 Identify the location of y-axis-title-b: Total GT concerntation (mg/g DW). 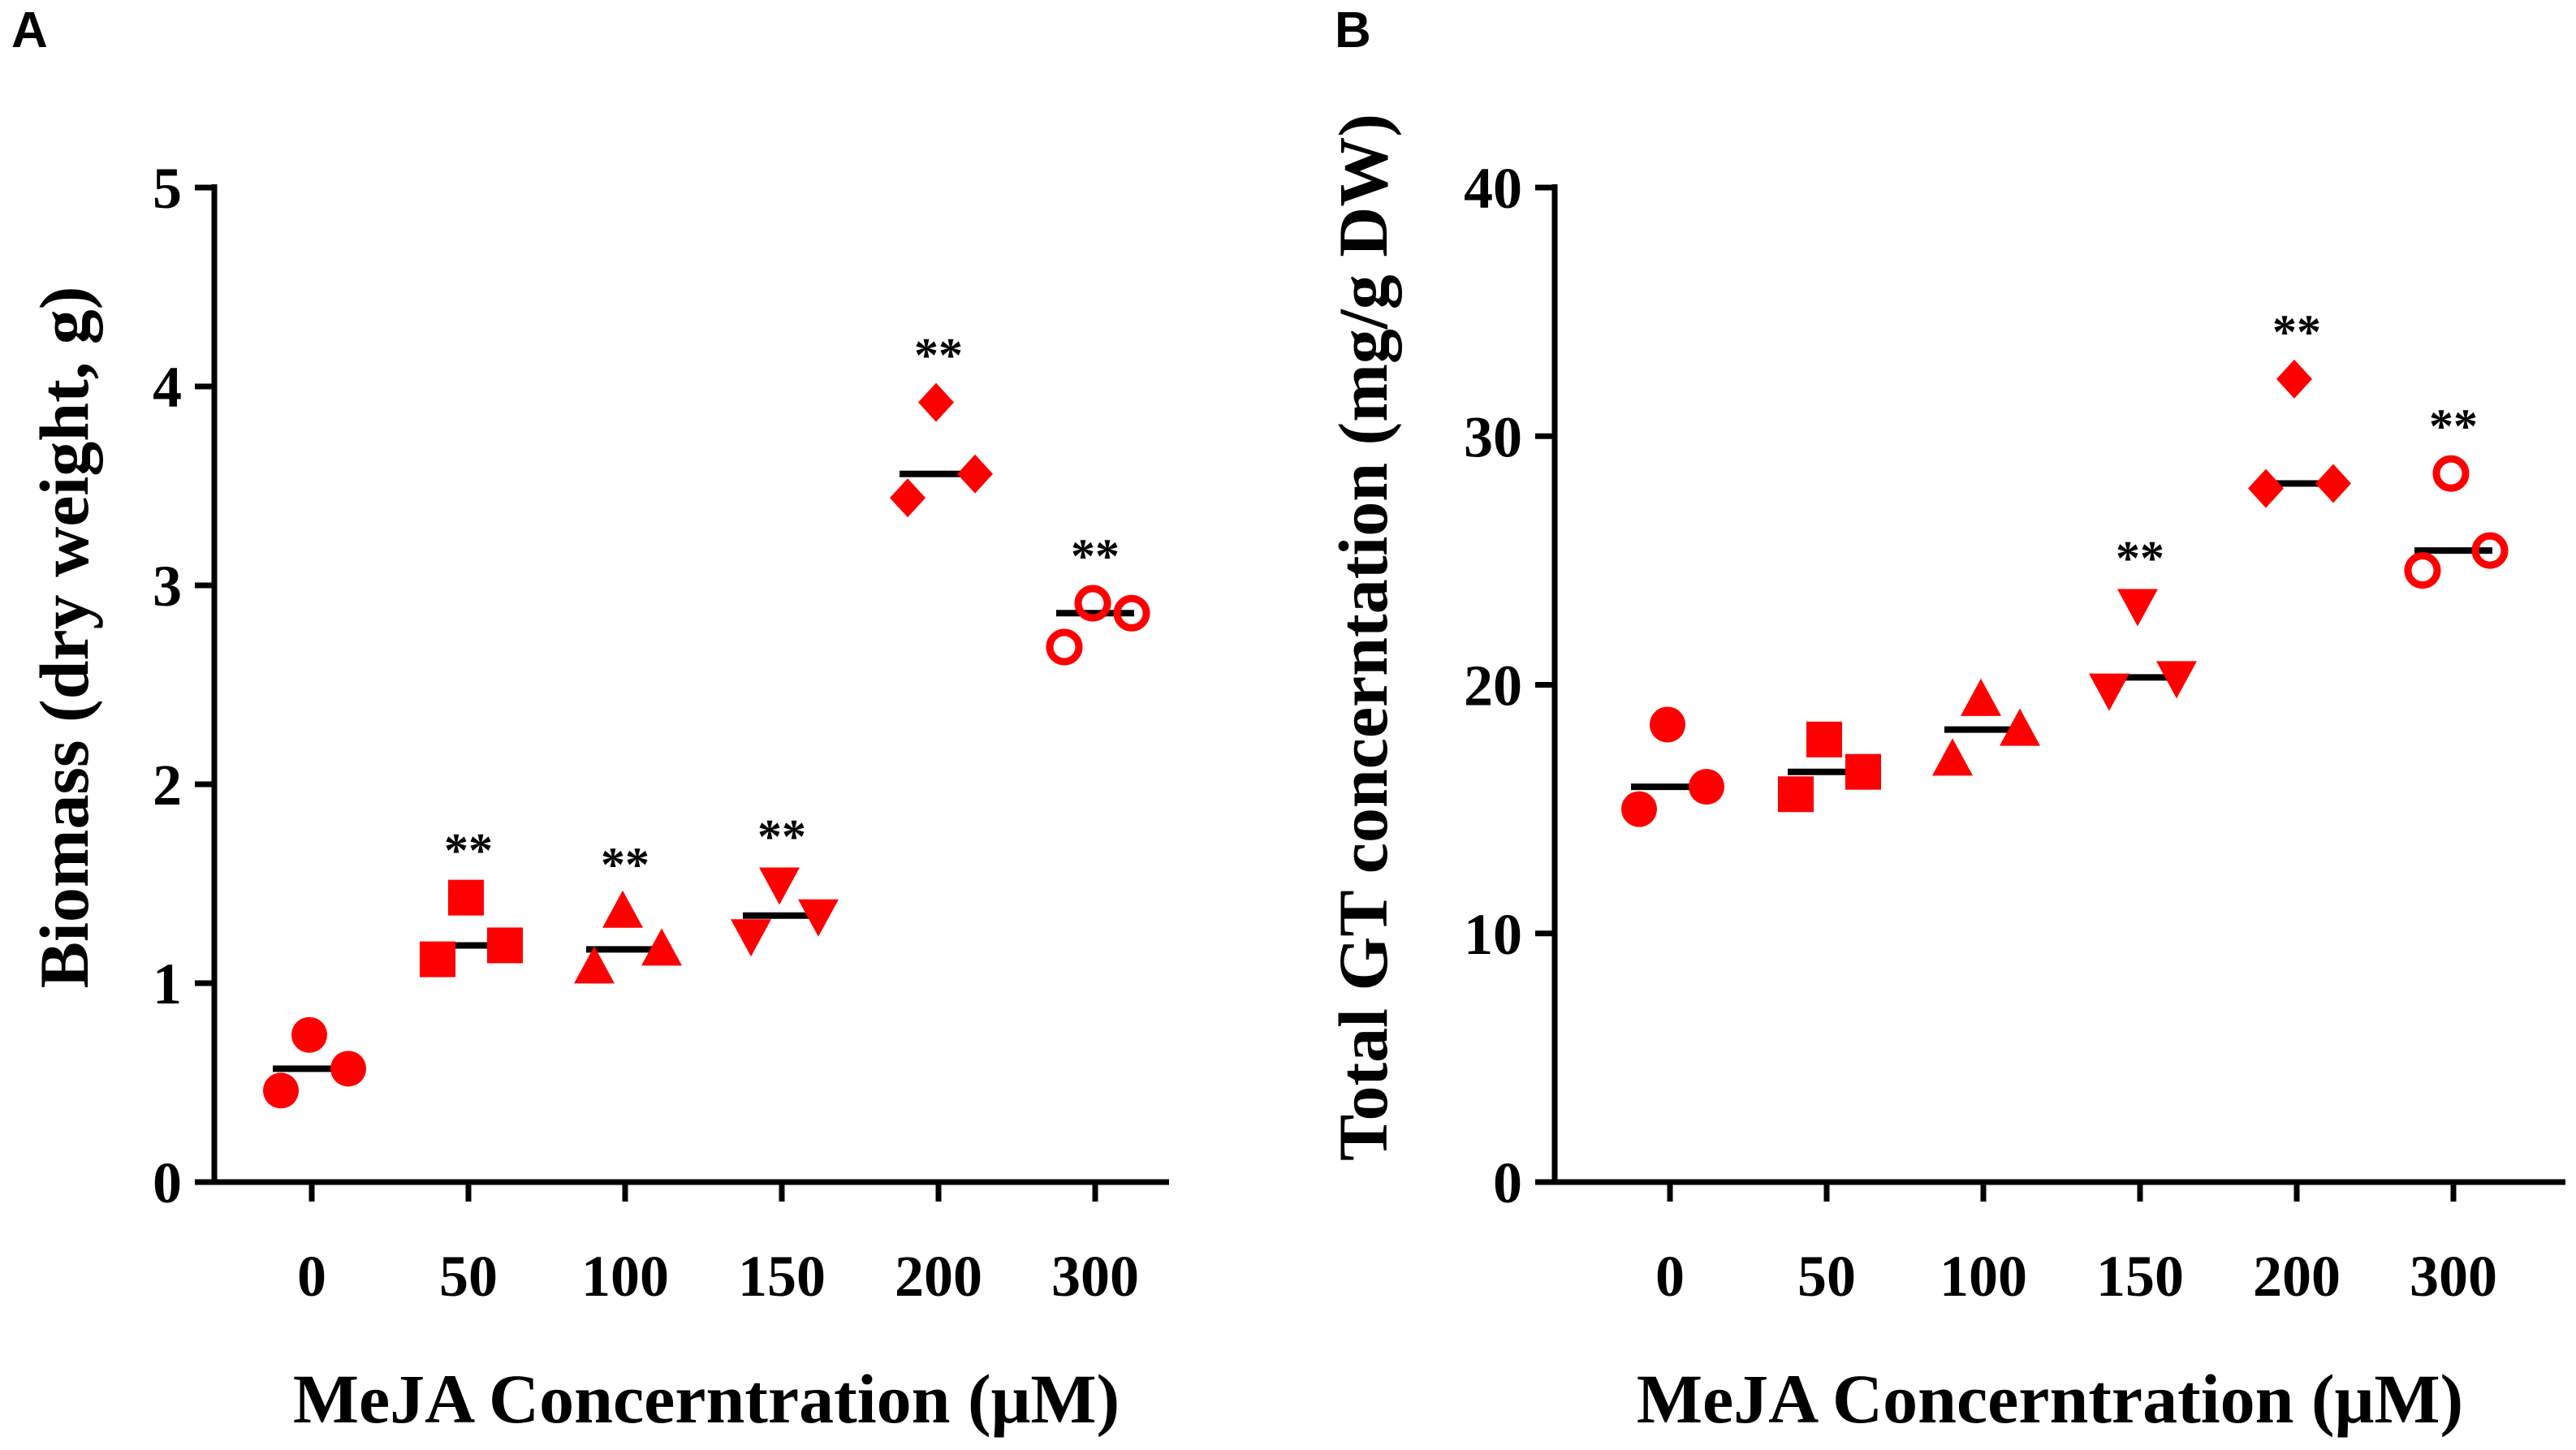
(1363, 637).